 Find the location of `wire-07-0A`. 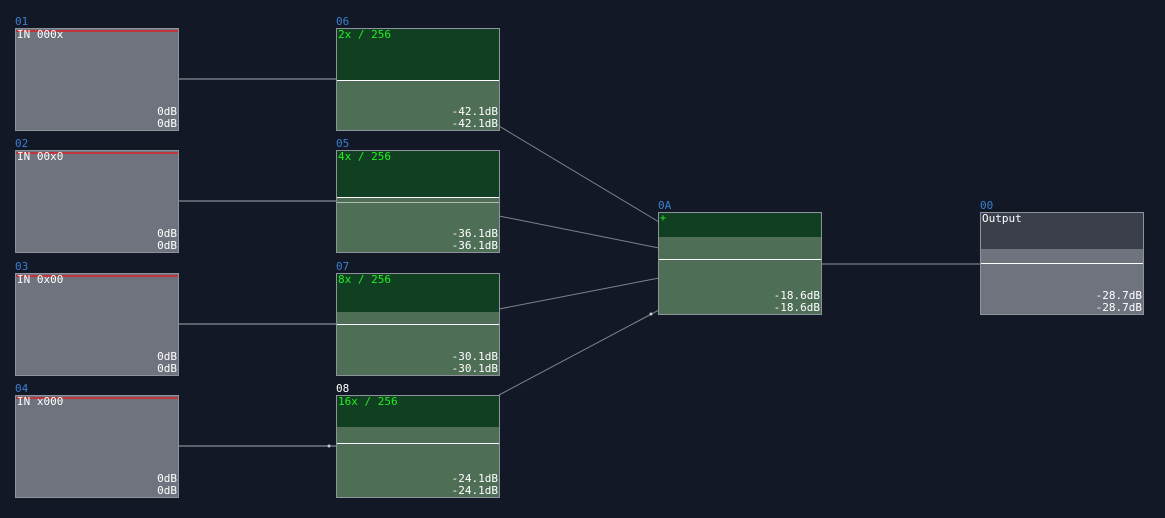

wire-07-0A is located at coordinates (579, 293).